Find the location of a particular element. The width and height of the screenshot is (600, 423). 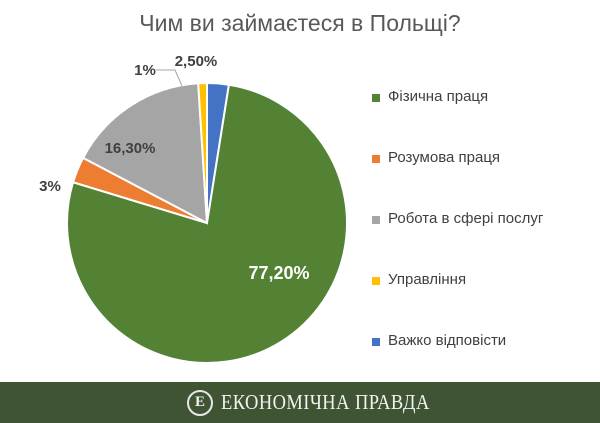

legend-label: Управління is located at coordinates (427, 279).